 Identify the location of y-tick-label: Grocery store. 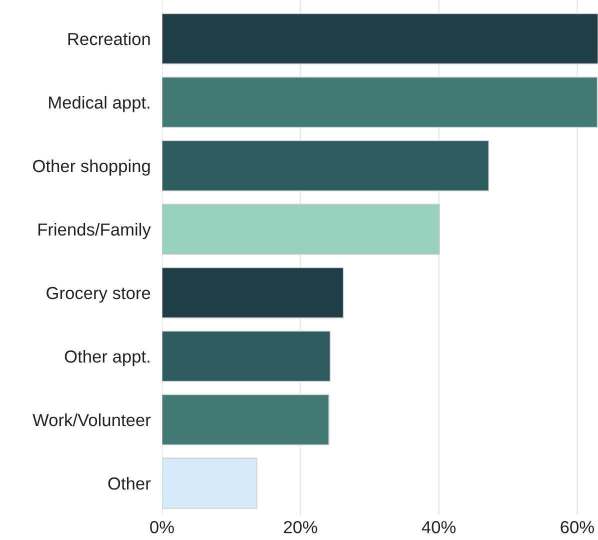
(98, 294).